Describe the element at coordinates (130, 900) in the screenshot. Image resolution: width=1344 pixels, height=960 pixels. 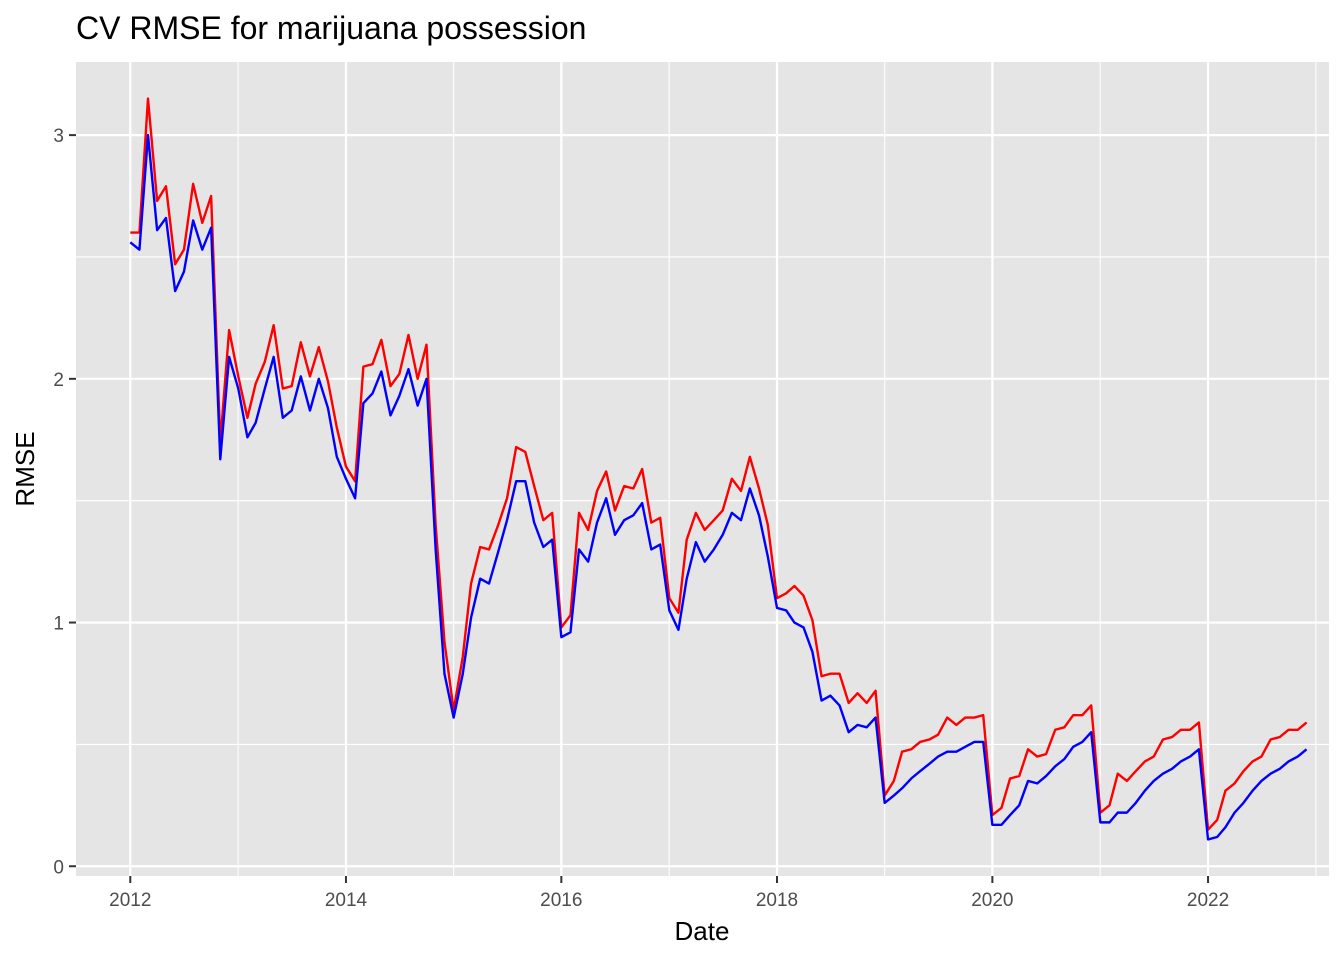
I see `x-tick-label: 2012` at that location.